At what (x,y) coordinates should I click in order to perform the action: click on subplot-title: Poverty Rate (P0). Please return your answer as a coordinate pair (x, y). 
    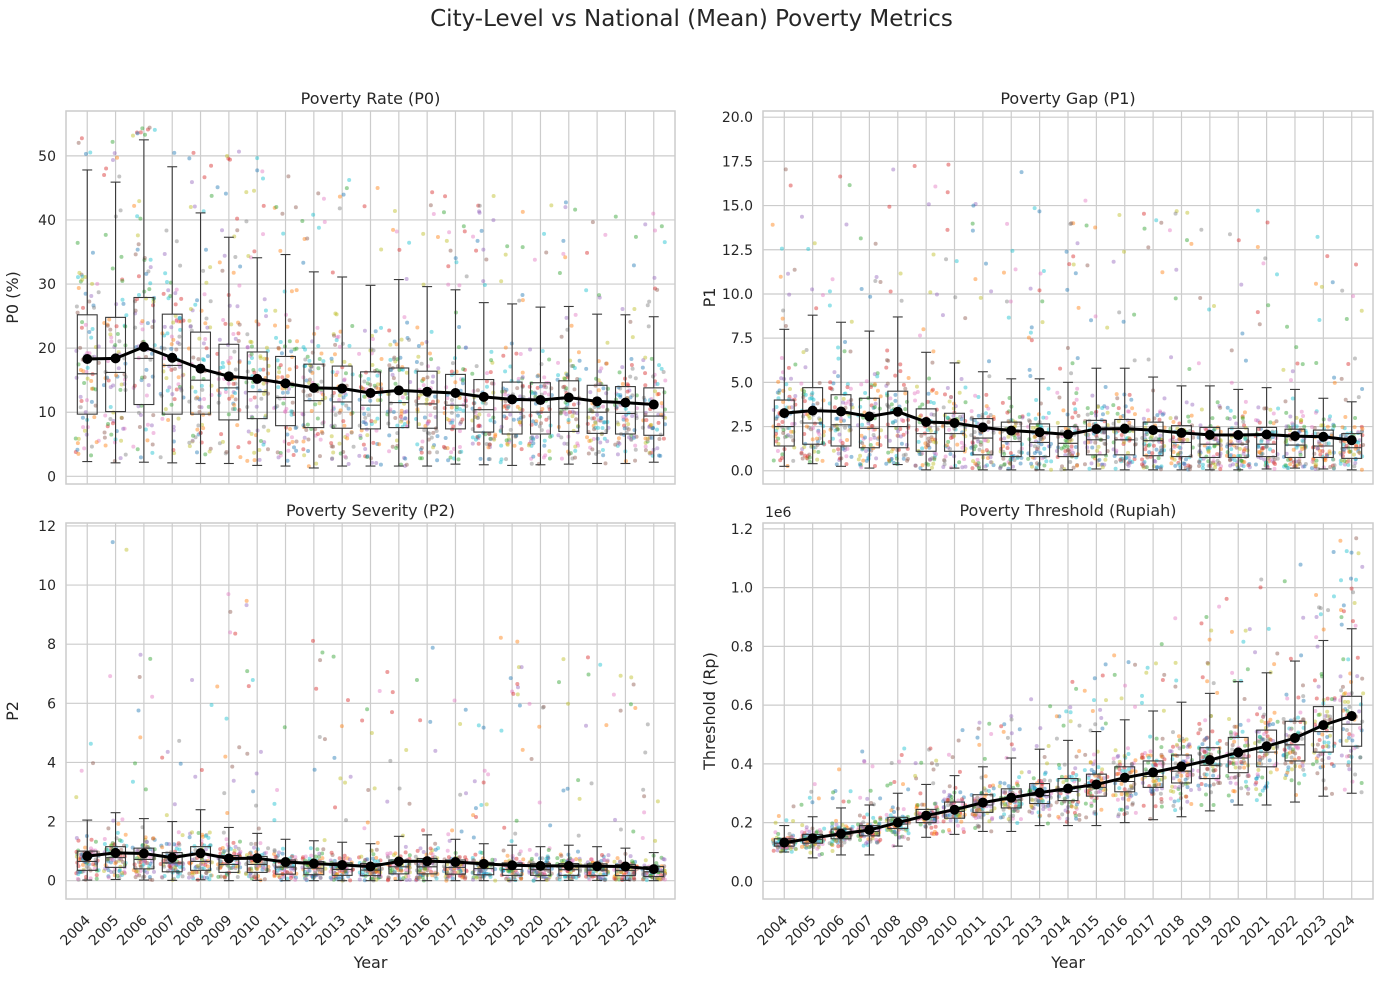
    Looking at the image, I should click on (371, 98).